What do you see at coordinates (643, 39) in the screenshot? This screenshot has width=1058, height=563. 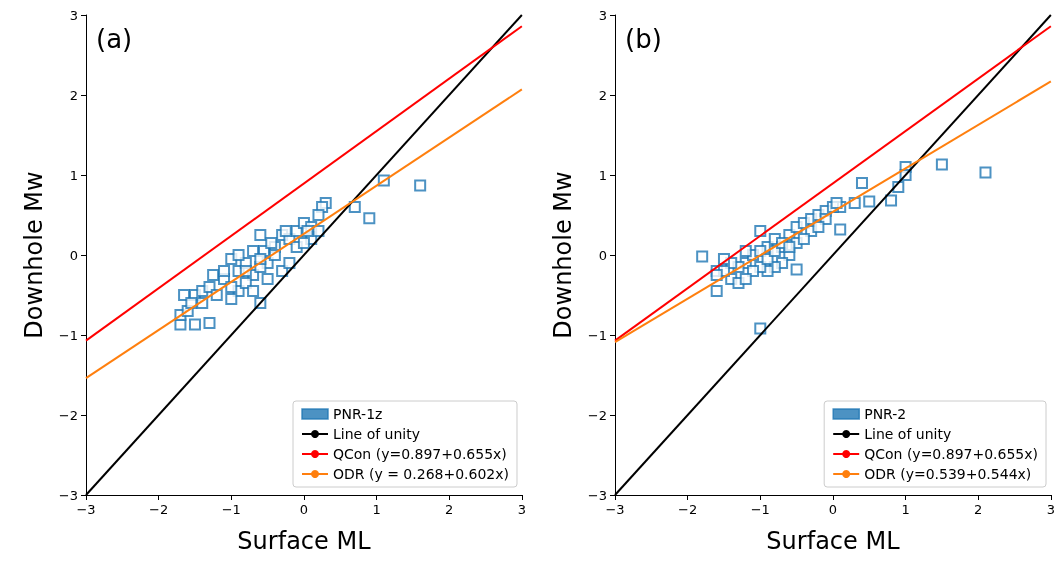 I see `annotation: (b)` at bounding box center [643, 39].